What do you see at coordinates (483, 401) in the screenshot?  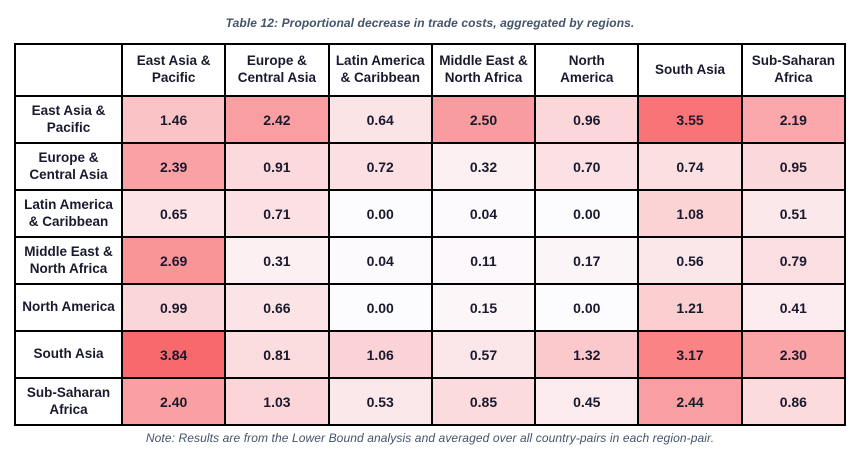 I see `heatmap-cell: 0.85` at bounding box center [483, 401].